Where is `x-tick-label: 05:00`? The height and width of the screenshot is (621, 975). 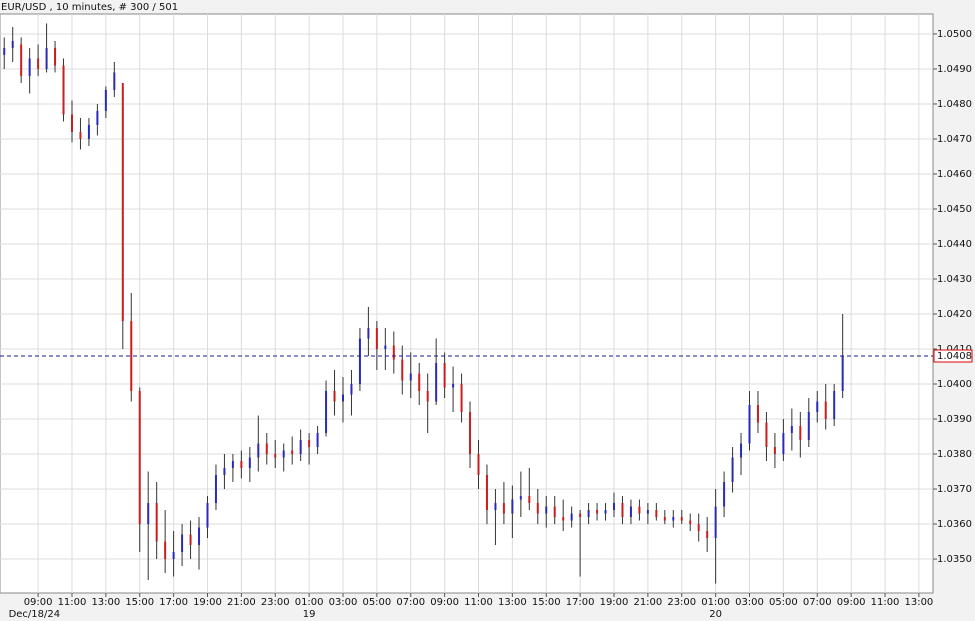 x-tick-label: 05:00 is located at coordinates (783, 602).